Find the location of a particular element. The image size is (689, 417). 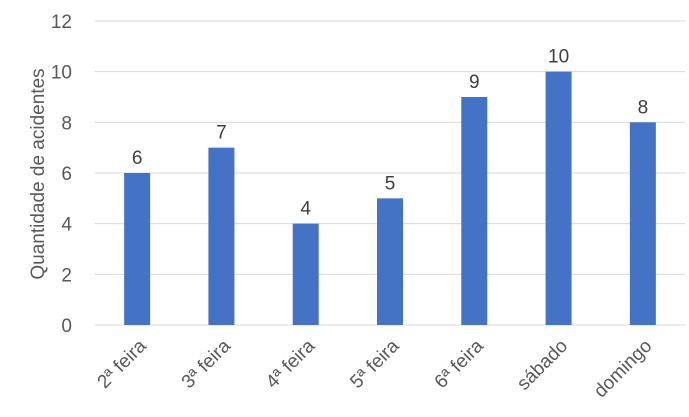

x-tick-label-4: 6ª feira is located at coordinates (459, 363).